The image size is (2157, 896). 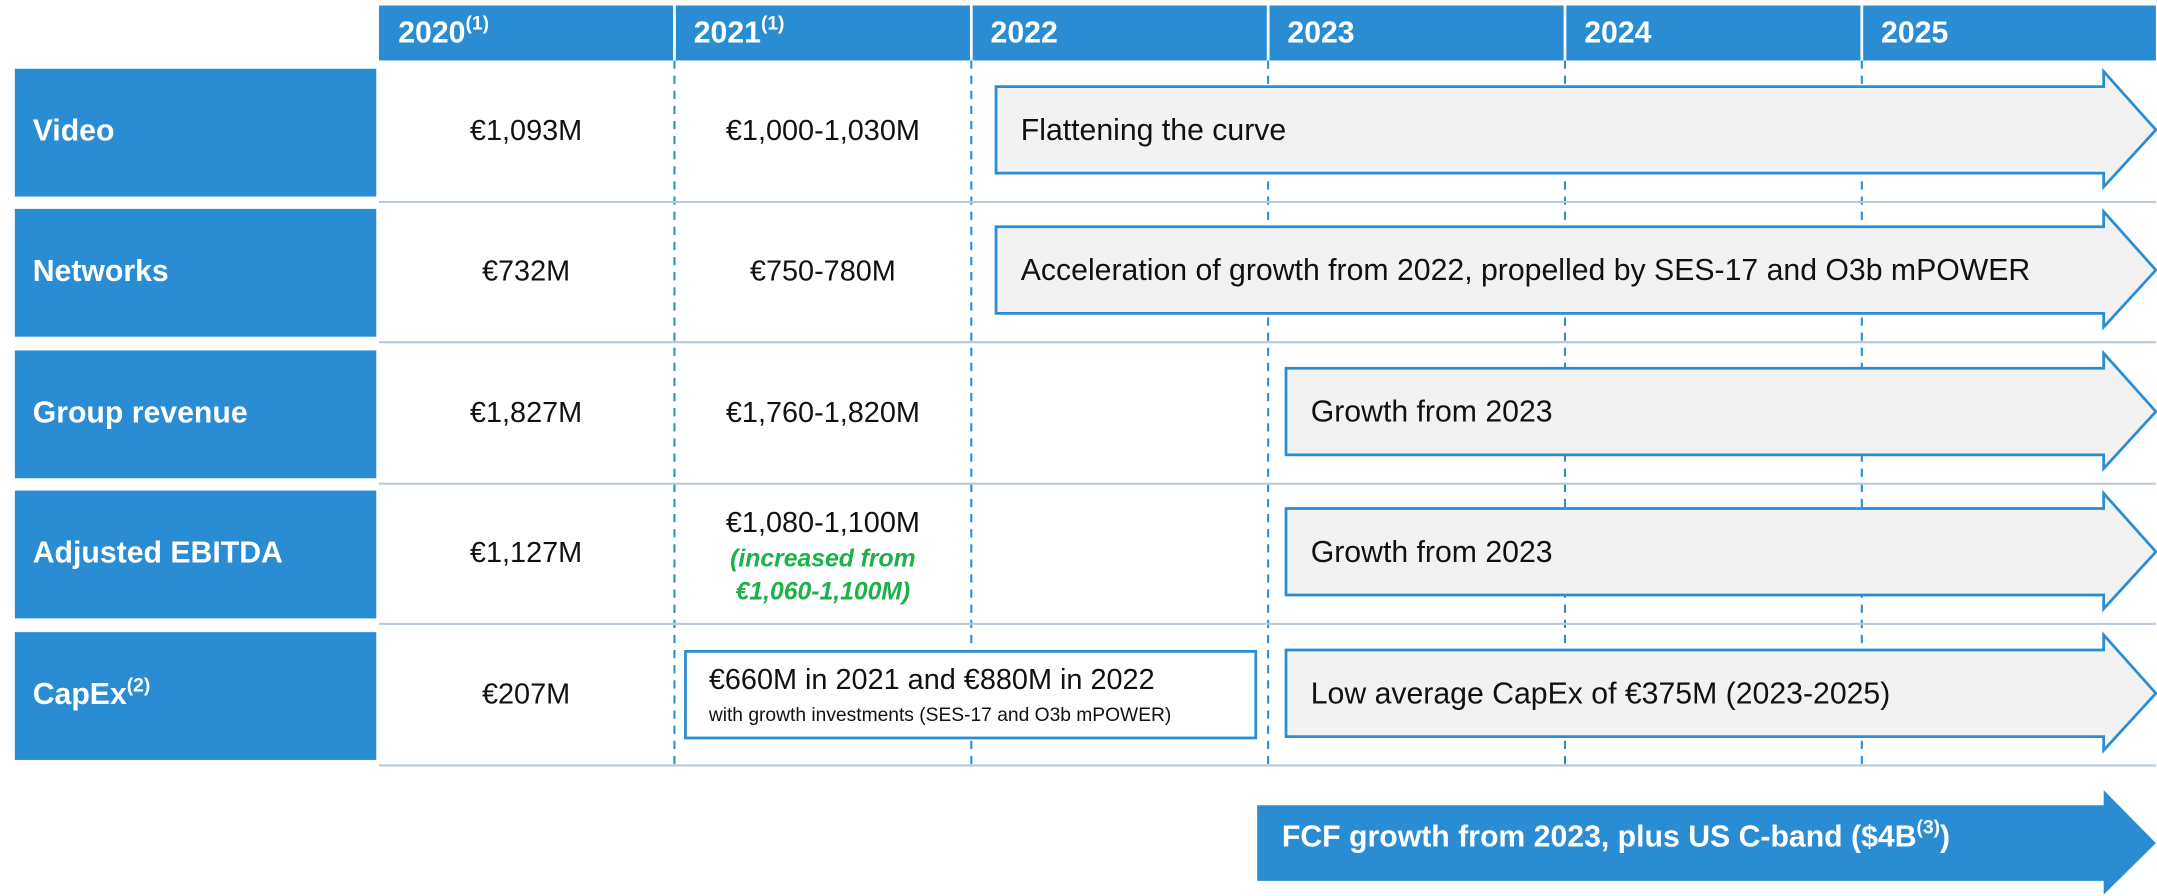 I want to click on header-label: 2024, so click(x=1617, y=32).